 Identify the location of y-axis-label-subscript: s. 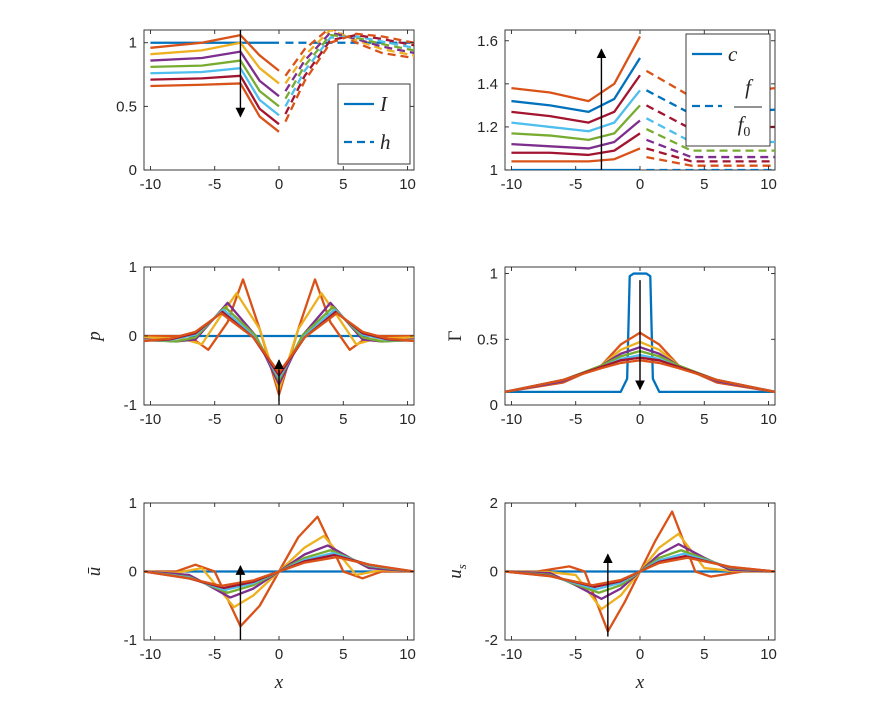
(461, 566).